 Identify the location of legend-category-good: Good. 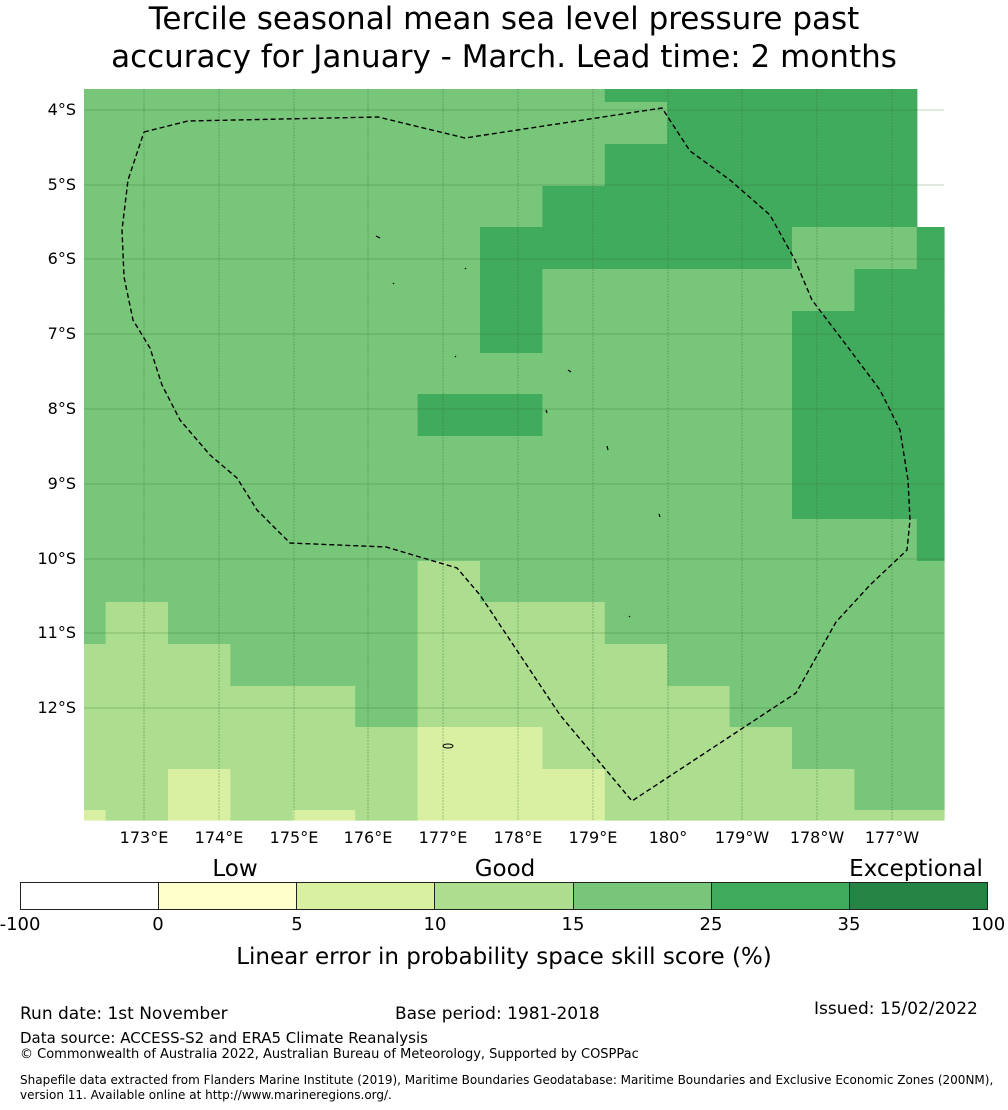
(505, 869).